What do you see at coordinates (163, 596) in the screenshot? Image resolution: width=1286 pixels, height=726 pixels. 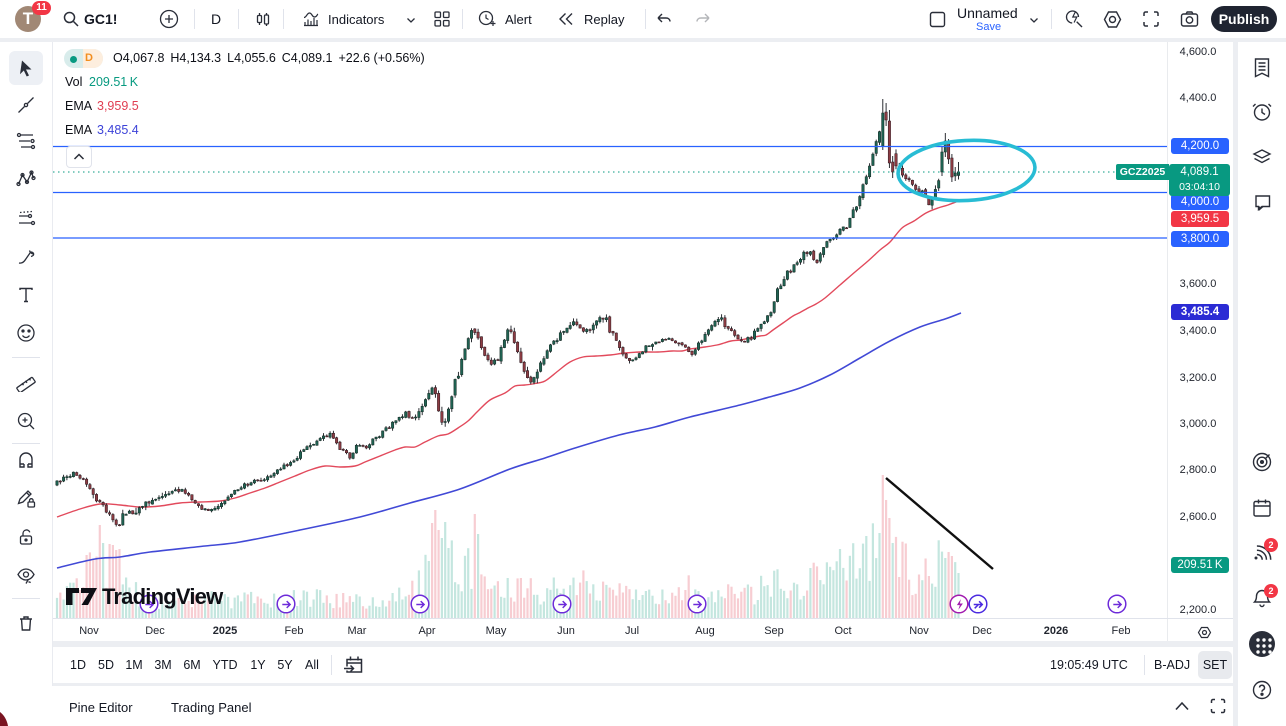 I see `svg-text: TradingView` at bounding box center [163, 596].